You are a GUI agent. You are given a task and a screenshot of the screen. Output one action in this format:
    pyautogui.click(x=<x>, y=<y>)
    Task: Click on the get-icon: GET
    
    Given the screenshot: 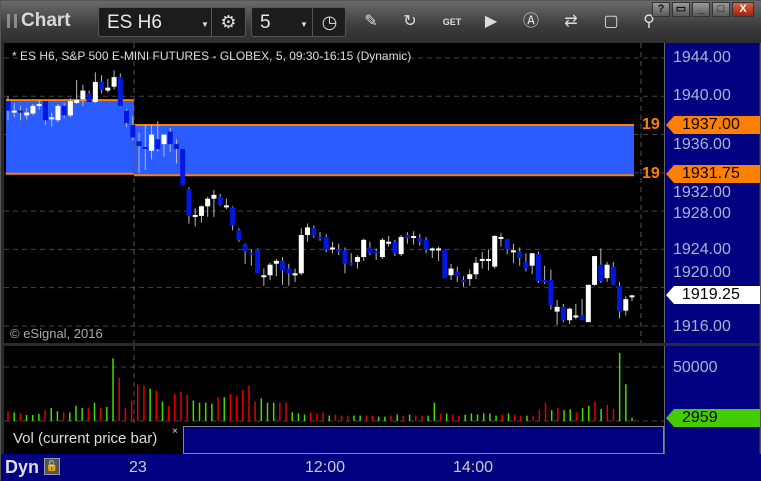 What is the action you would take?
    pyautogui.click(x=452, y=22)
    